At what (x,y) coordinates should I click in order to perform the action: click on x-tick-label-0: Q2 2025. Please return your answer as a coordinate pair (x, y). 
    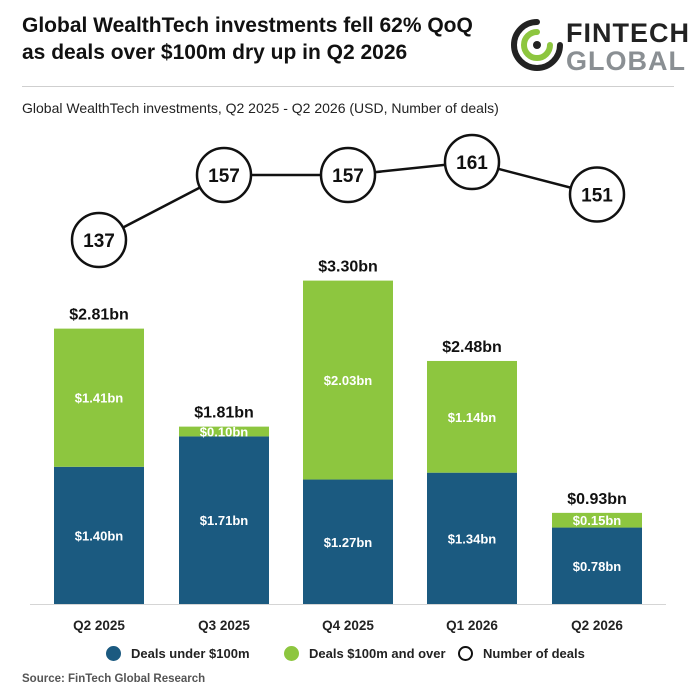
    Looking at the image, I should click on (99, 625).